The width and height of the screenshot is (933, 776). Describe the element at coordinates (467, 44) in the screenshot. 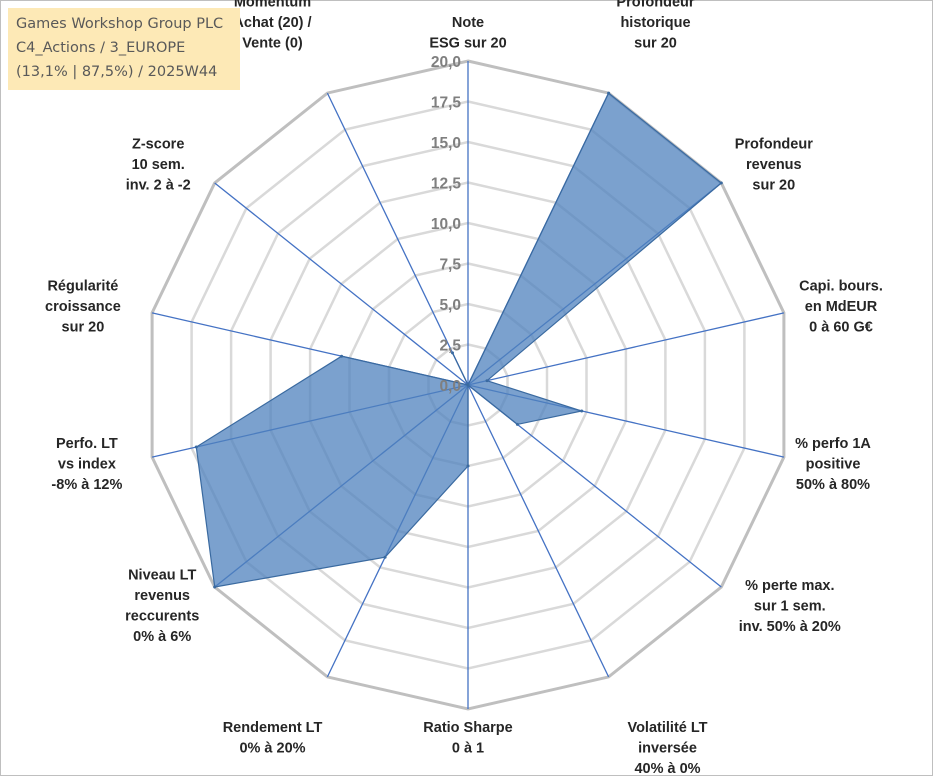

I see `category-label-line: ESG sur 20` at that location.